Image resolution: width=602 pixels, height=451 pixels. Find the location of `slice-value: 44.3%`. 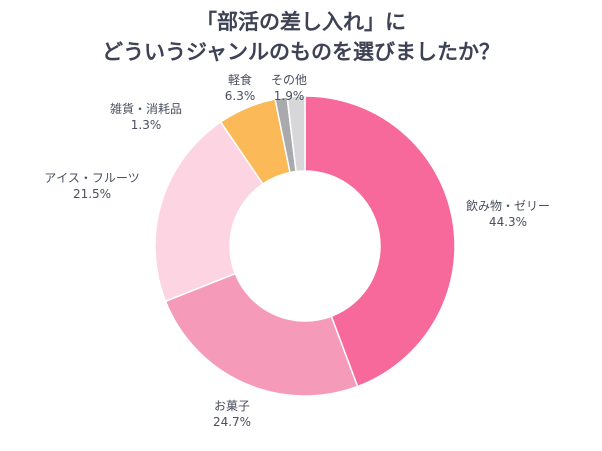

slice-value: 44.3% is located at coordinates (508, 222).